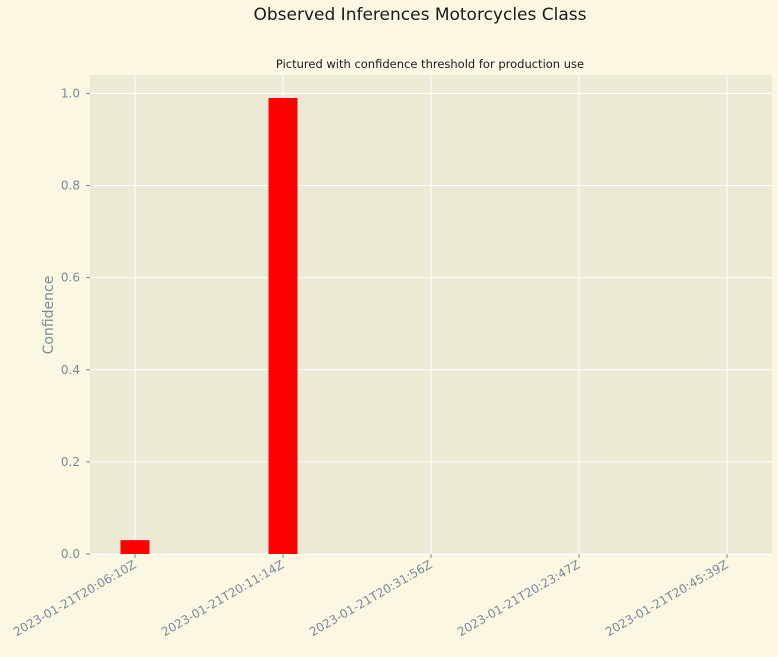 The width and height of the screenshot is (778, 657). What do you see at coordinates (70, 278) in the screenshot?
I see `y-tick-label: 0.6` at bounding box center [70, 278].